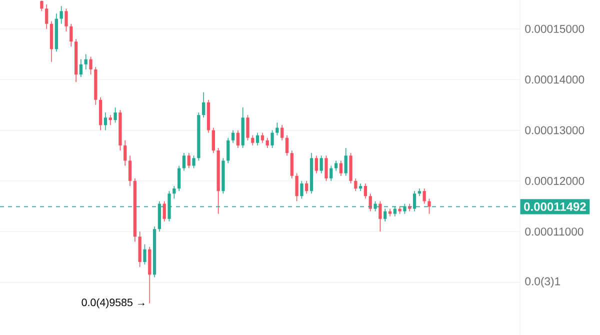  What do you see at coordinates (113, 303) in the screenshot?
I see `annotation: 0.0(4)9585 →` at bounding box center [113, 303].